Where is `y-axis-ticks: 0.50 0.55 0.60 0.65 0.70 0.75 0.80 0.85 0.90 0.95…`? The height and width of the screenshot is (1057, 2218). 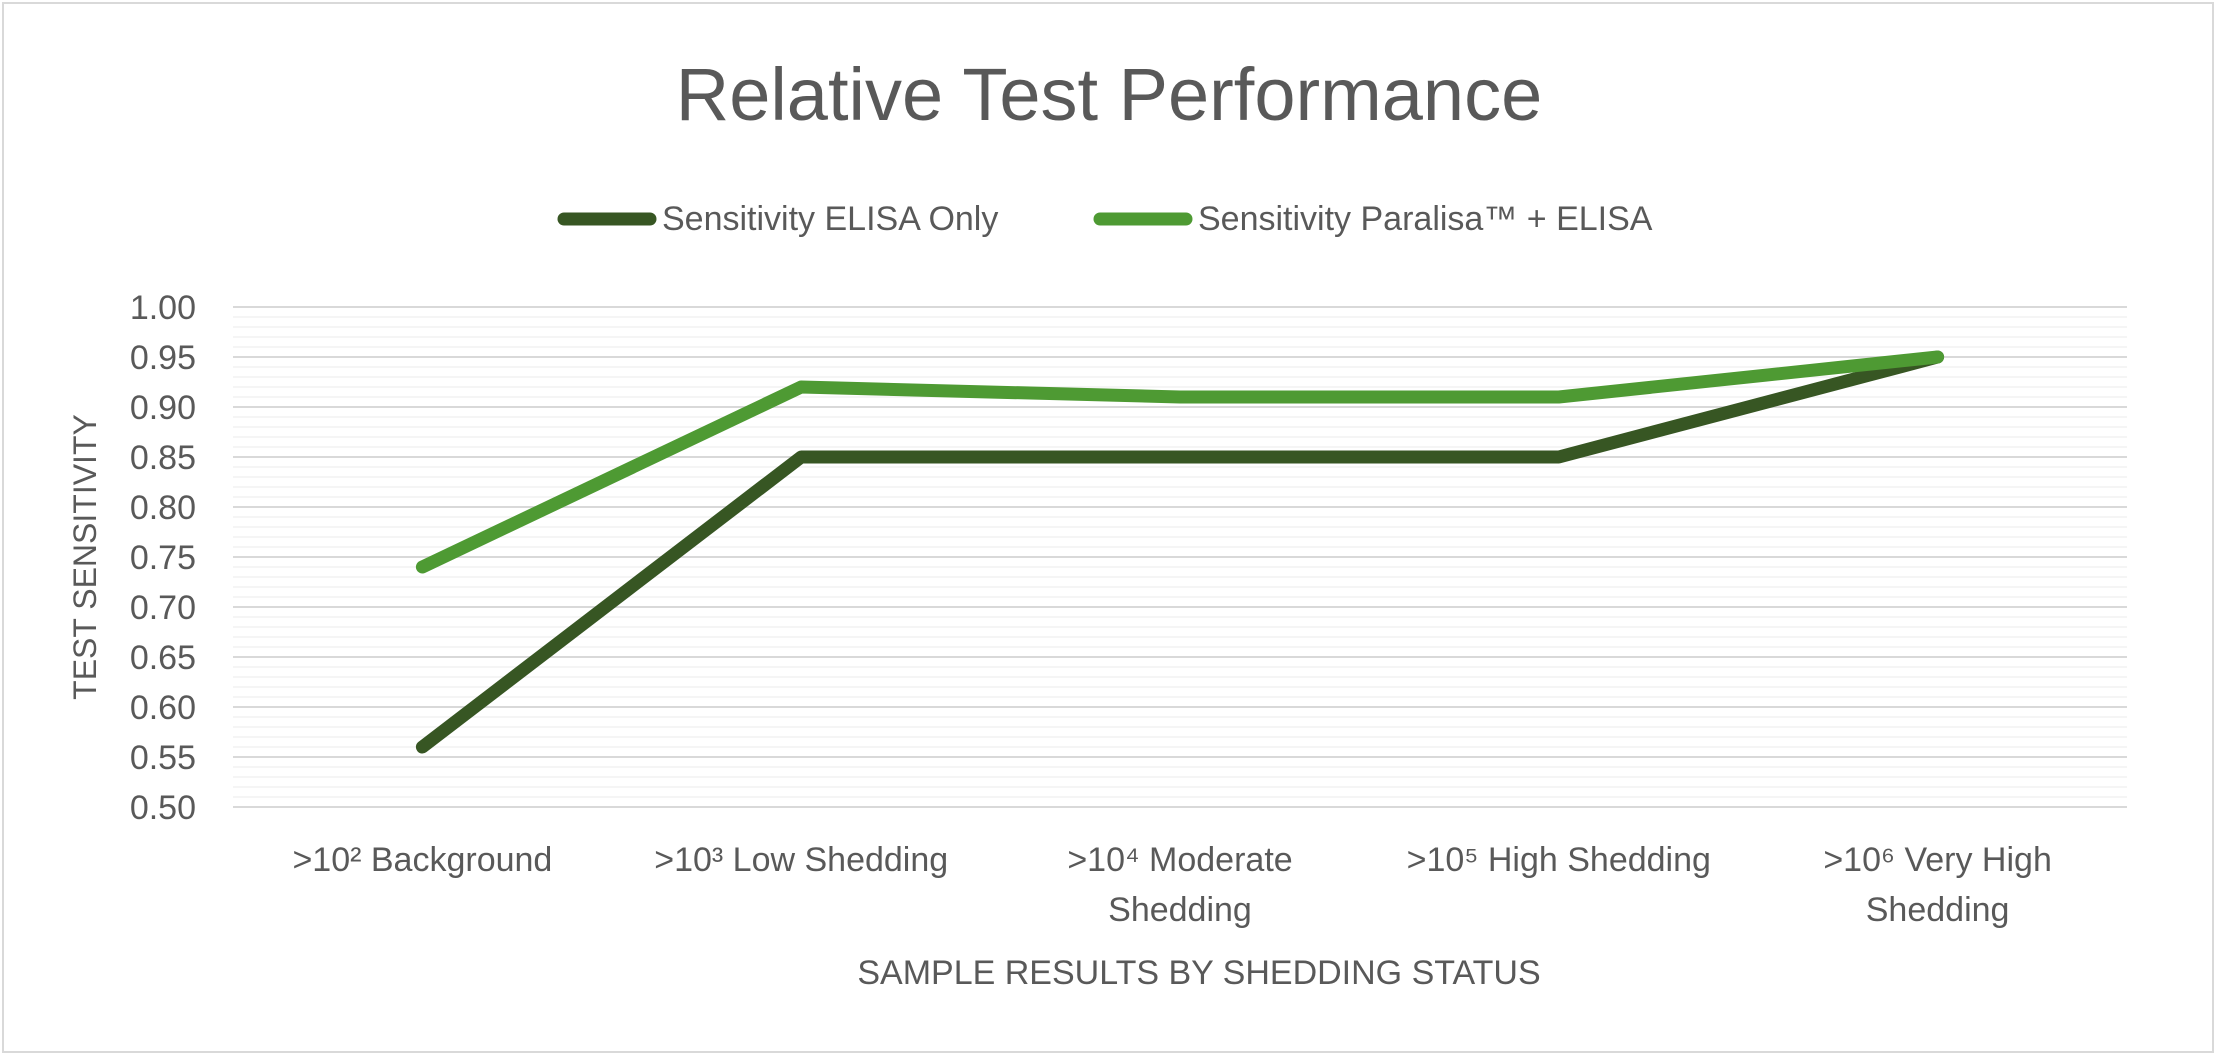
y-axis-ticks: 0.50 0.55 0.60 0.65 0.70 0.75 0.80 0.85 0.90 0.95… is located at coordinates (163, 558).